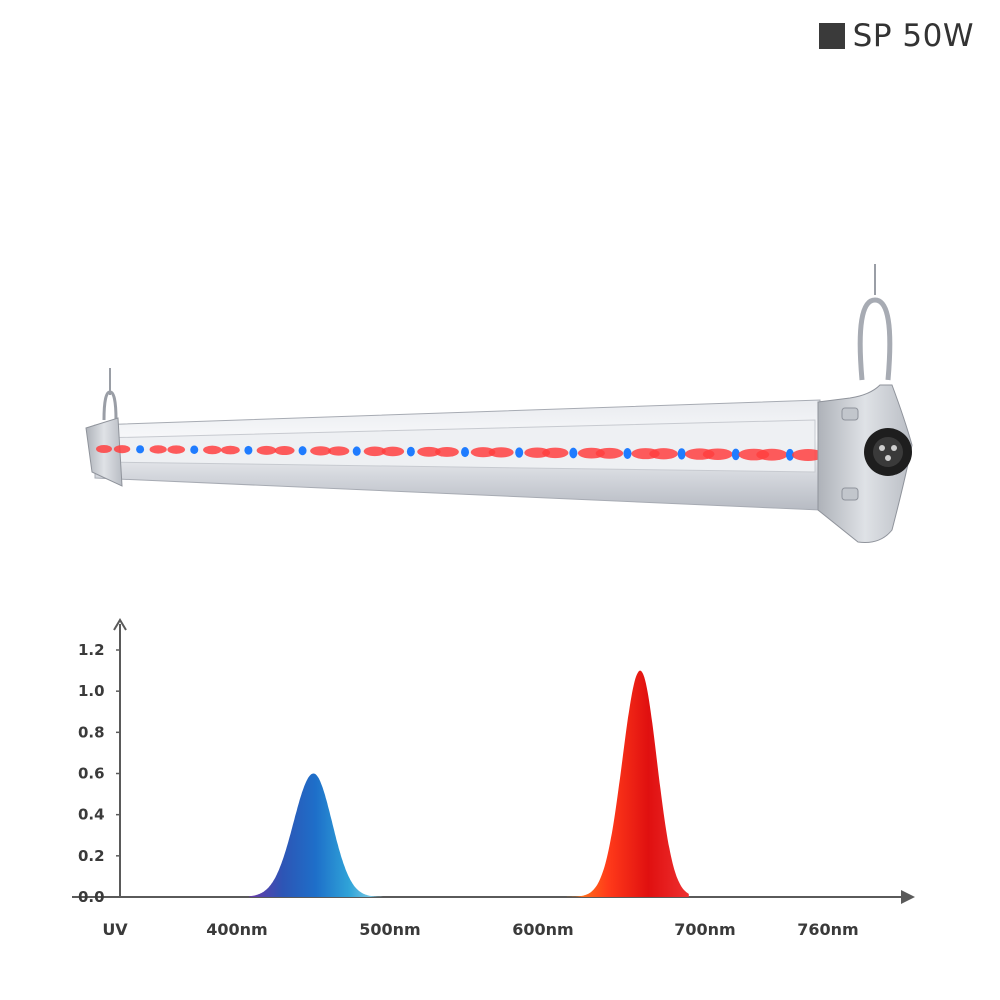  I want to click on y-tick-labels: 0.0 0.2 0.4 0.6 0.8 1.0 1.2, so click(99, 773).